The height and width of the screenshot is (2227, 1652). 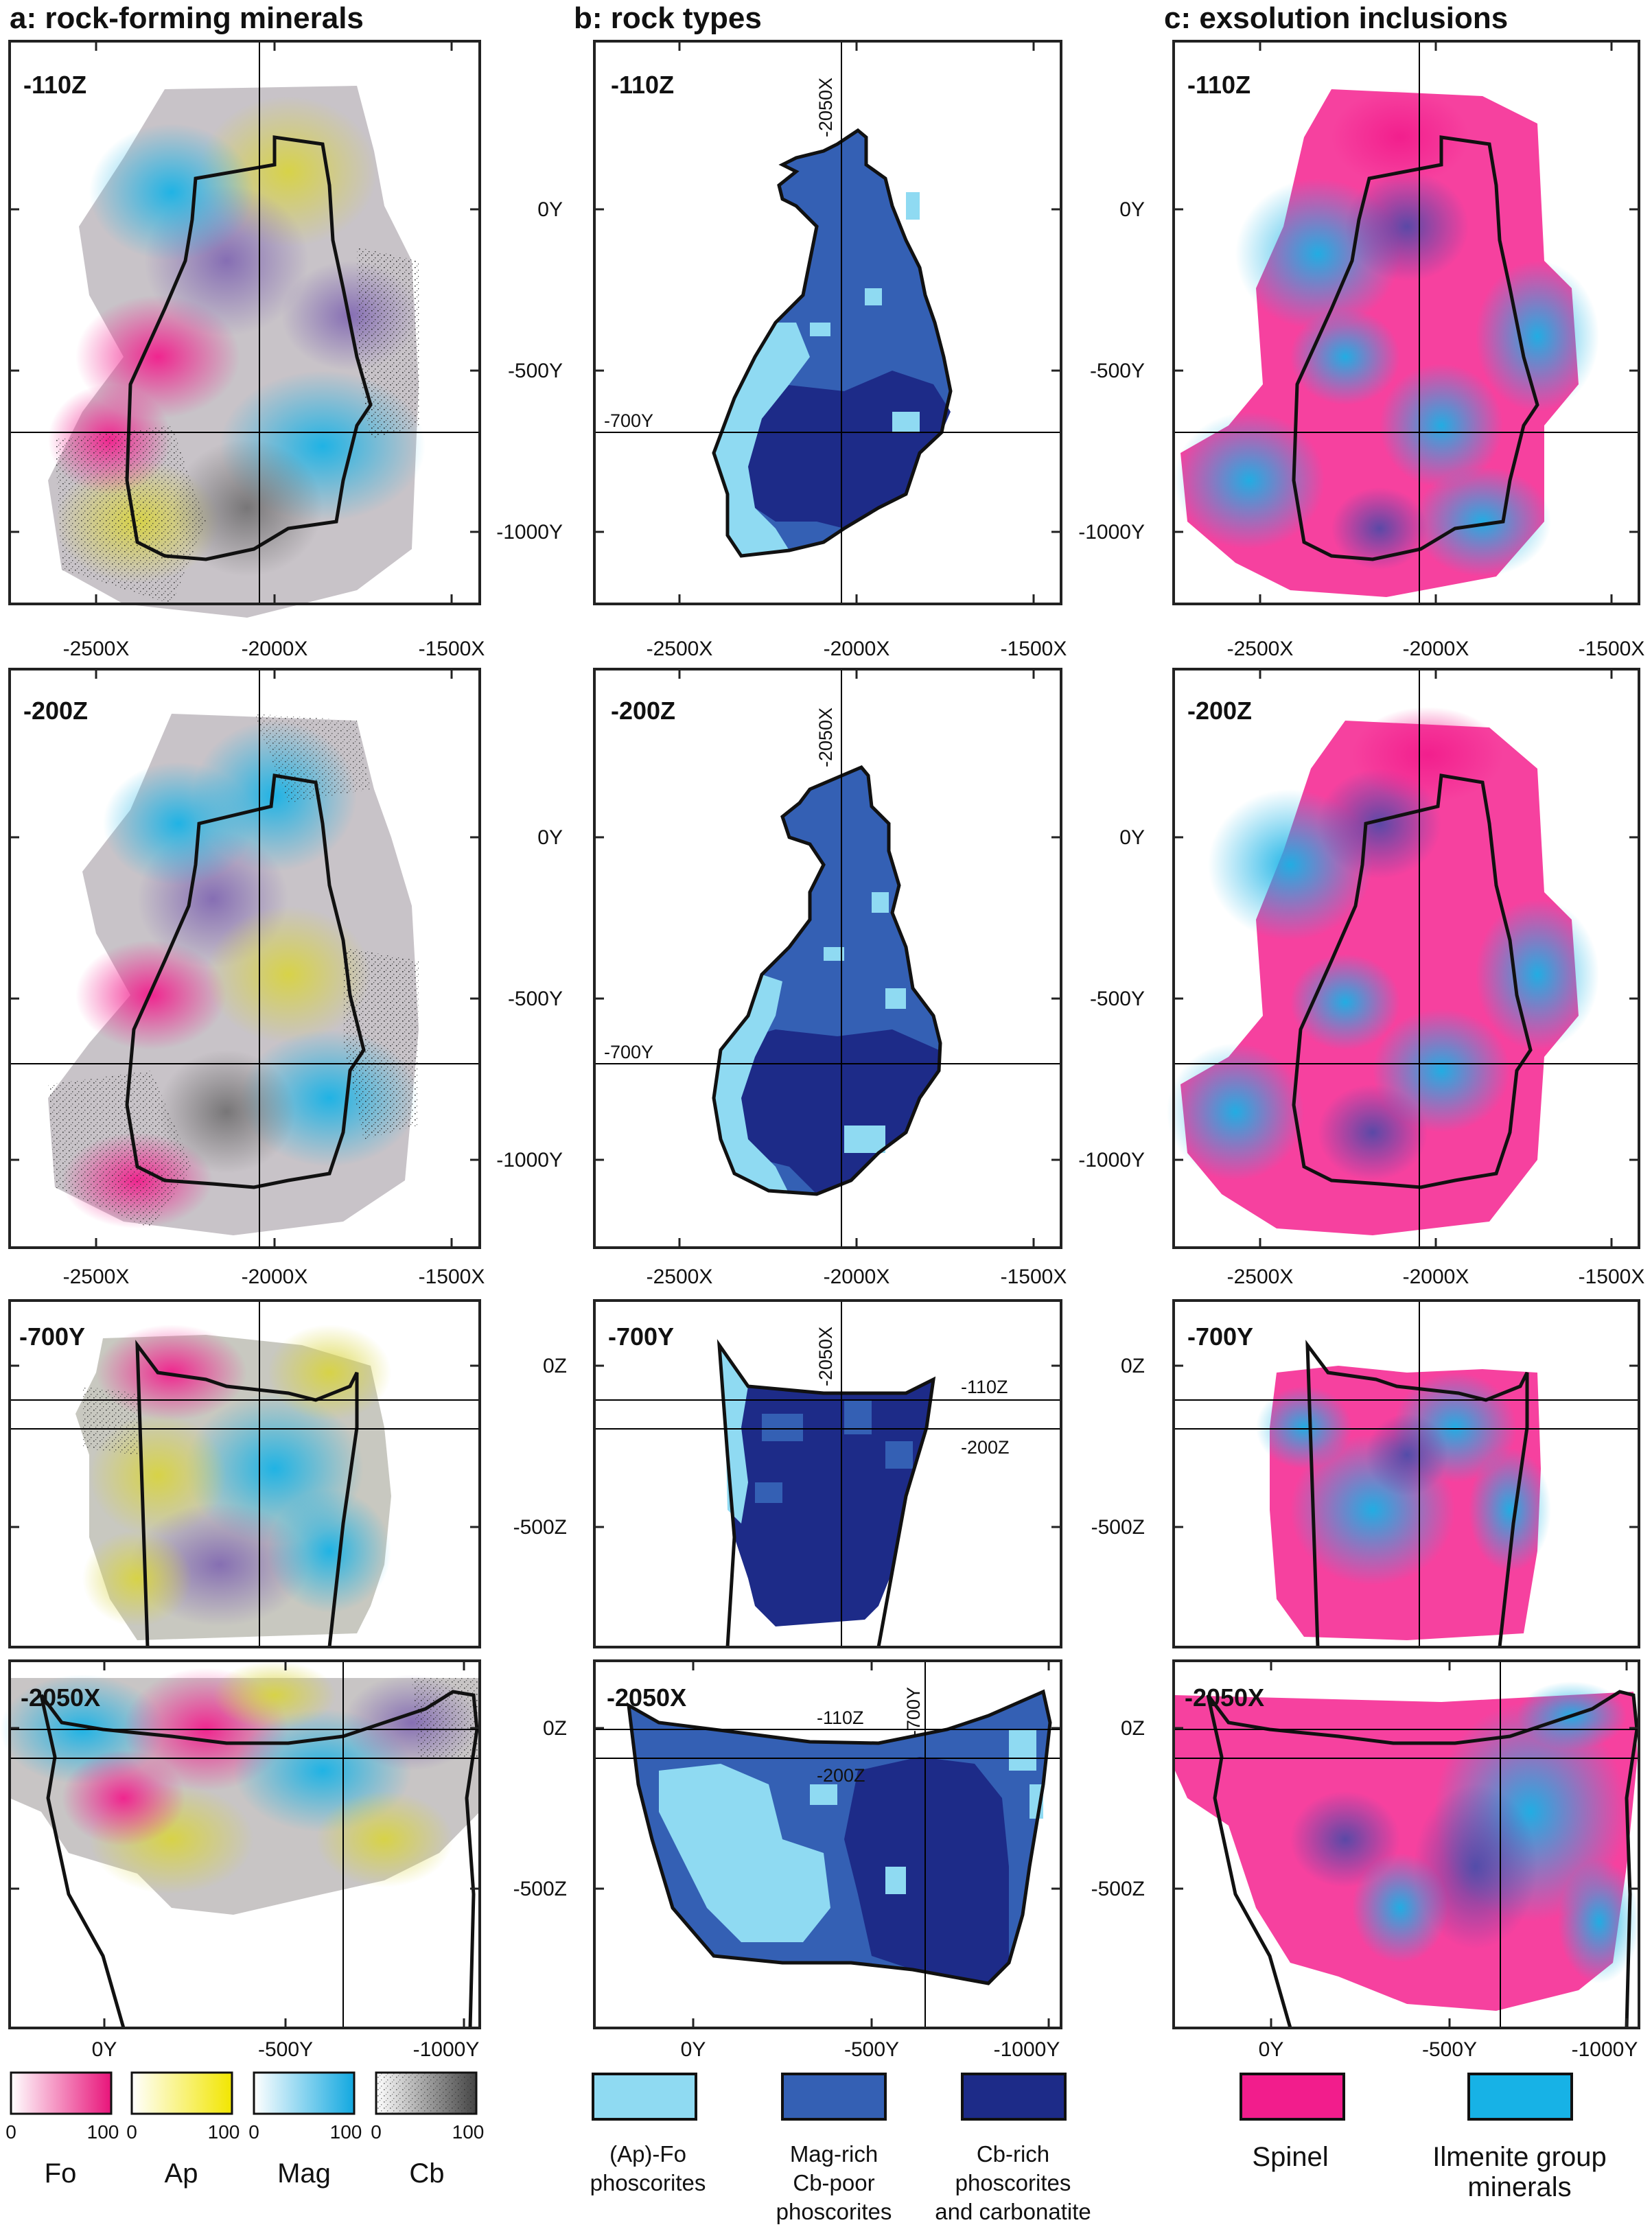 I want to click on x-tick-label: -2000X, so click(x=1436, y=649).